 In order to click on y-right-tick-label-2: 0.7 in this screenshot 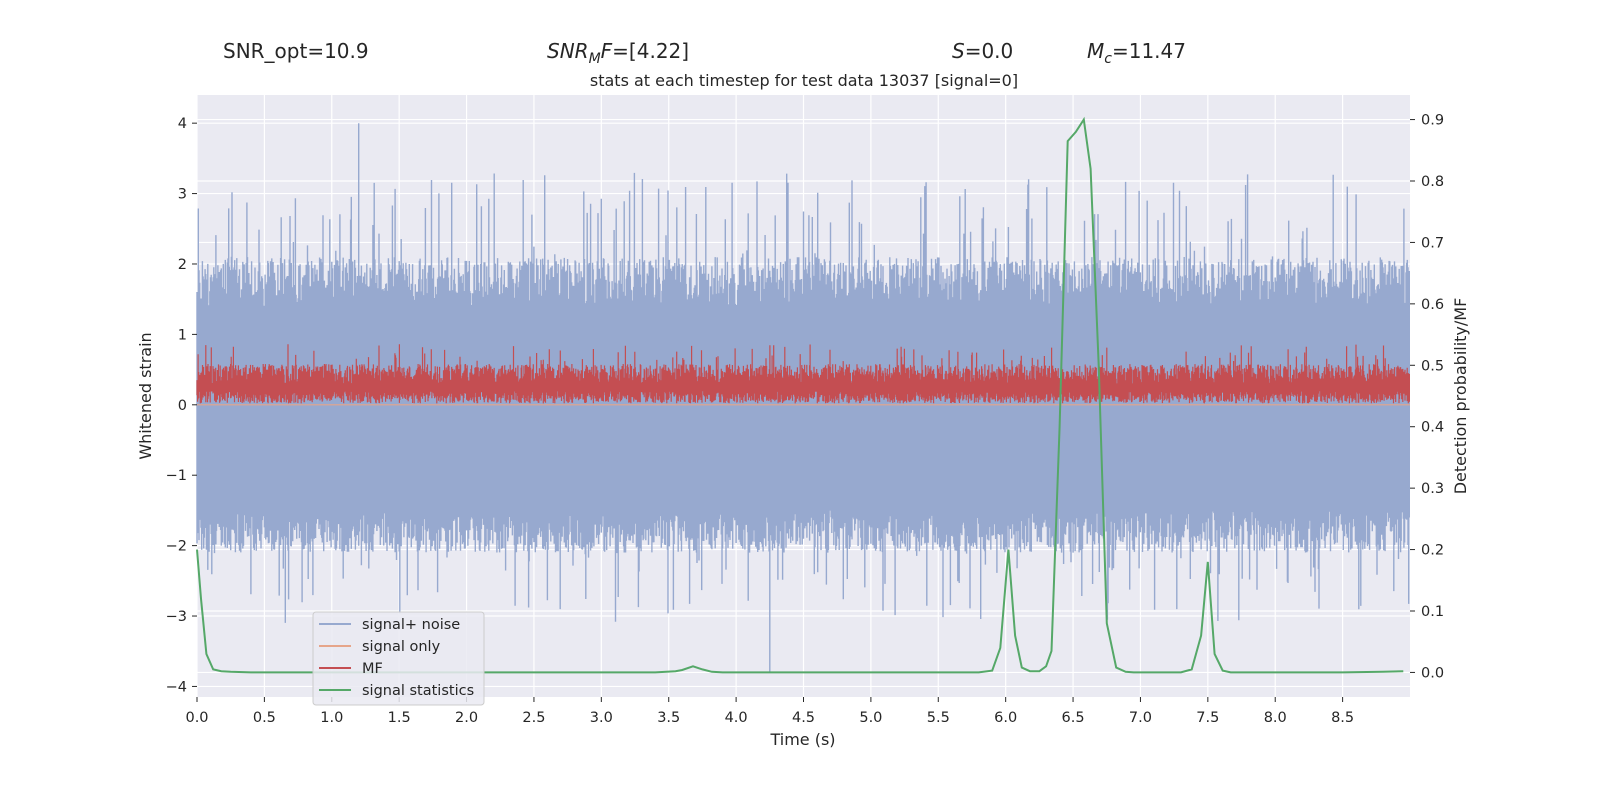, I will do `click(1432, 243)`.